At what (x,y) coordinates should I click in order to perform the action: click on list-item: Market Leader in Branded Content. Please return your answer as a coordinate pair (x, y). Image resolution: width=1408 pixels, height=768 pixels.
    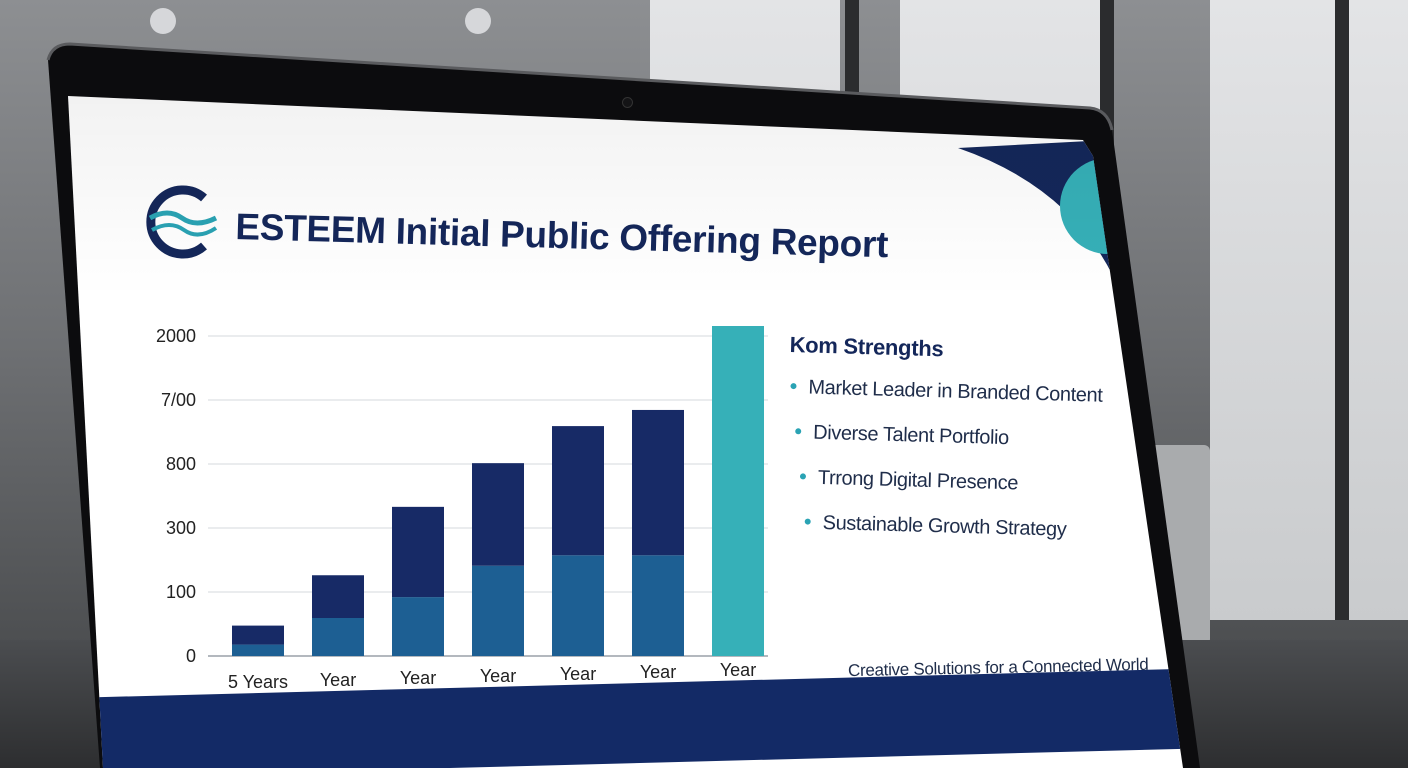
    Looking at the image, I should click on (946, 392).